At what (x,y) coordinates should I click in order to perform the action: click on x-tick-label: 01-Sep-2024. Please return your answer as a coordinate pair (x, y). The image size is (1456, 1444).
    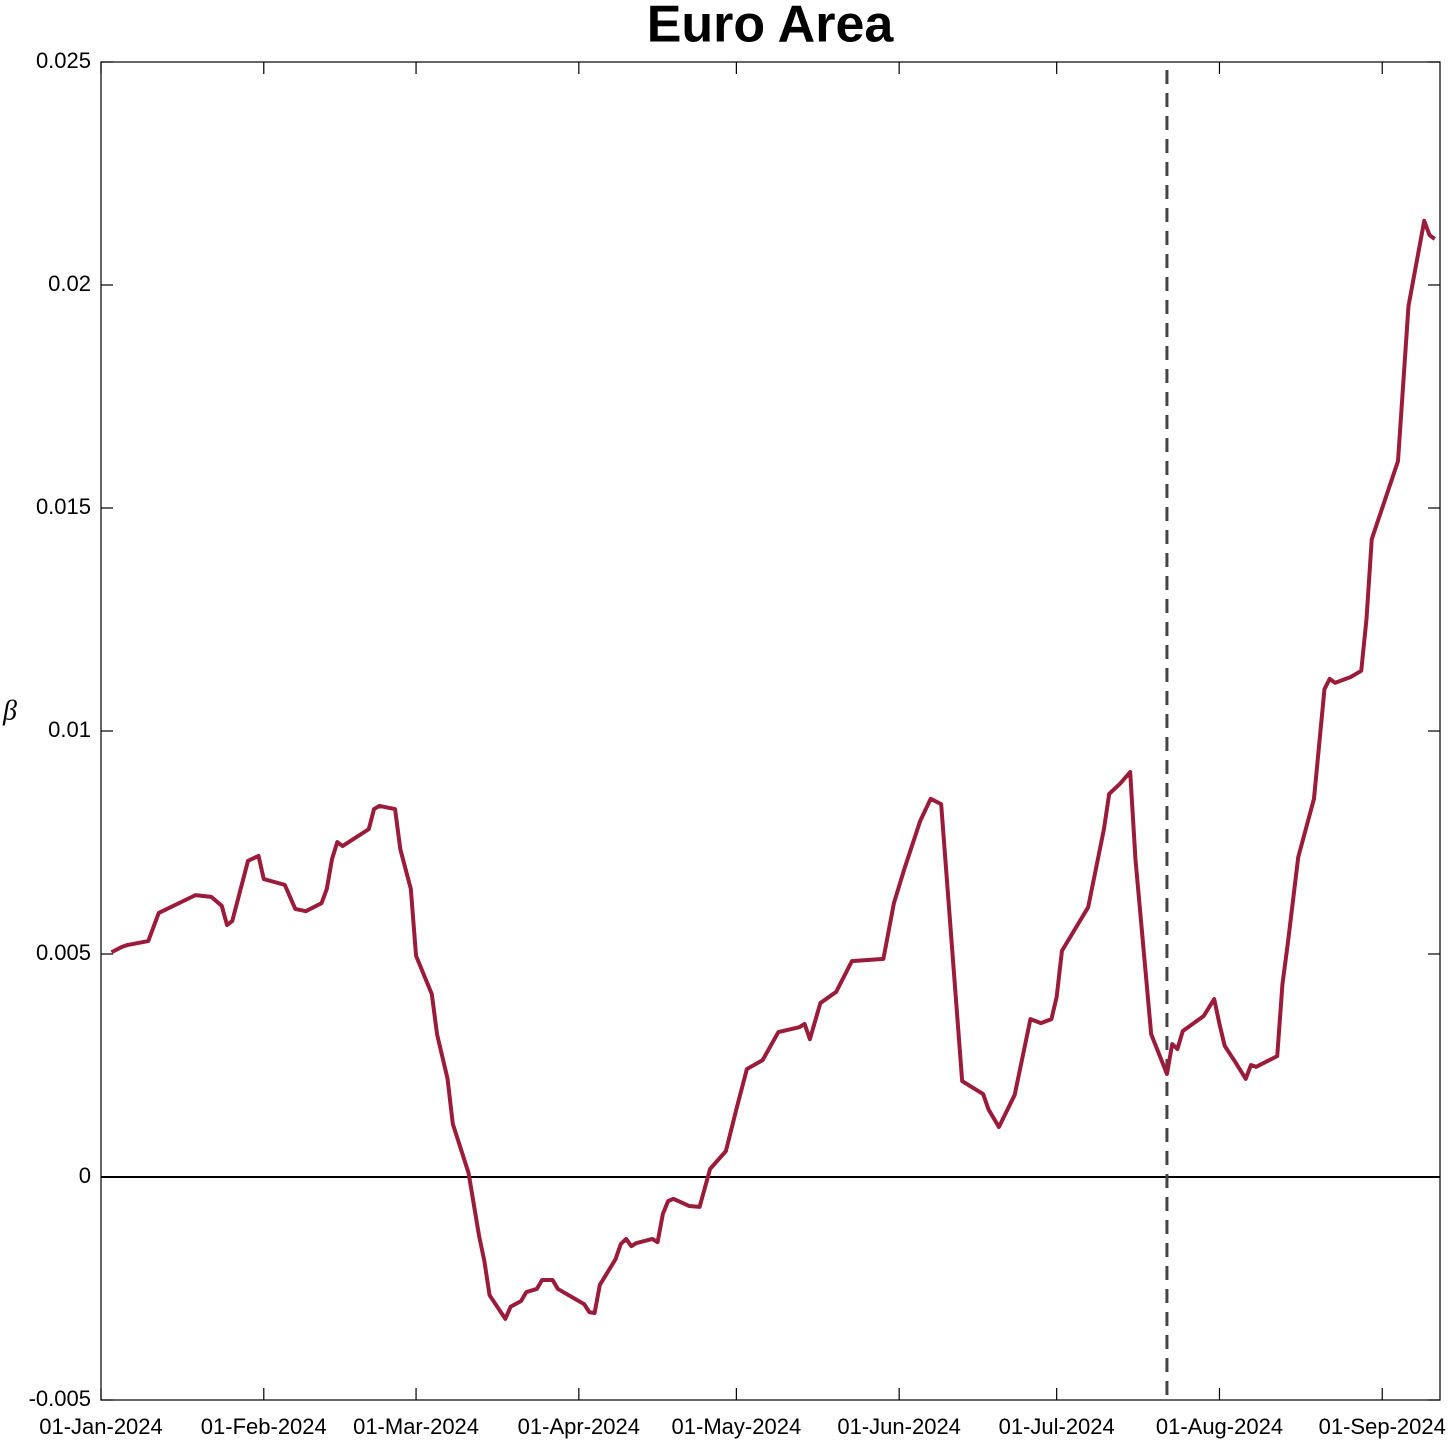
    Looking at the image, I should click on (1382, 1426).